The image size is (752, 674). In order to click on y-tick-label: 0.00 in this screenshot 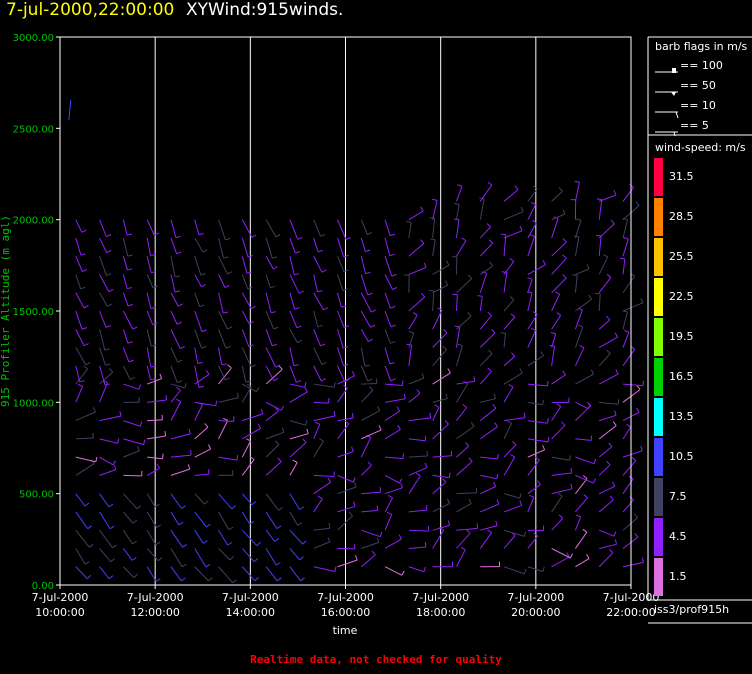, I will do `click(43, 586)`.